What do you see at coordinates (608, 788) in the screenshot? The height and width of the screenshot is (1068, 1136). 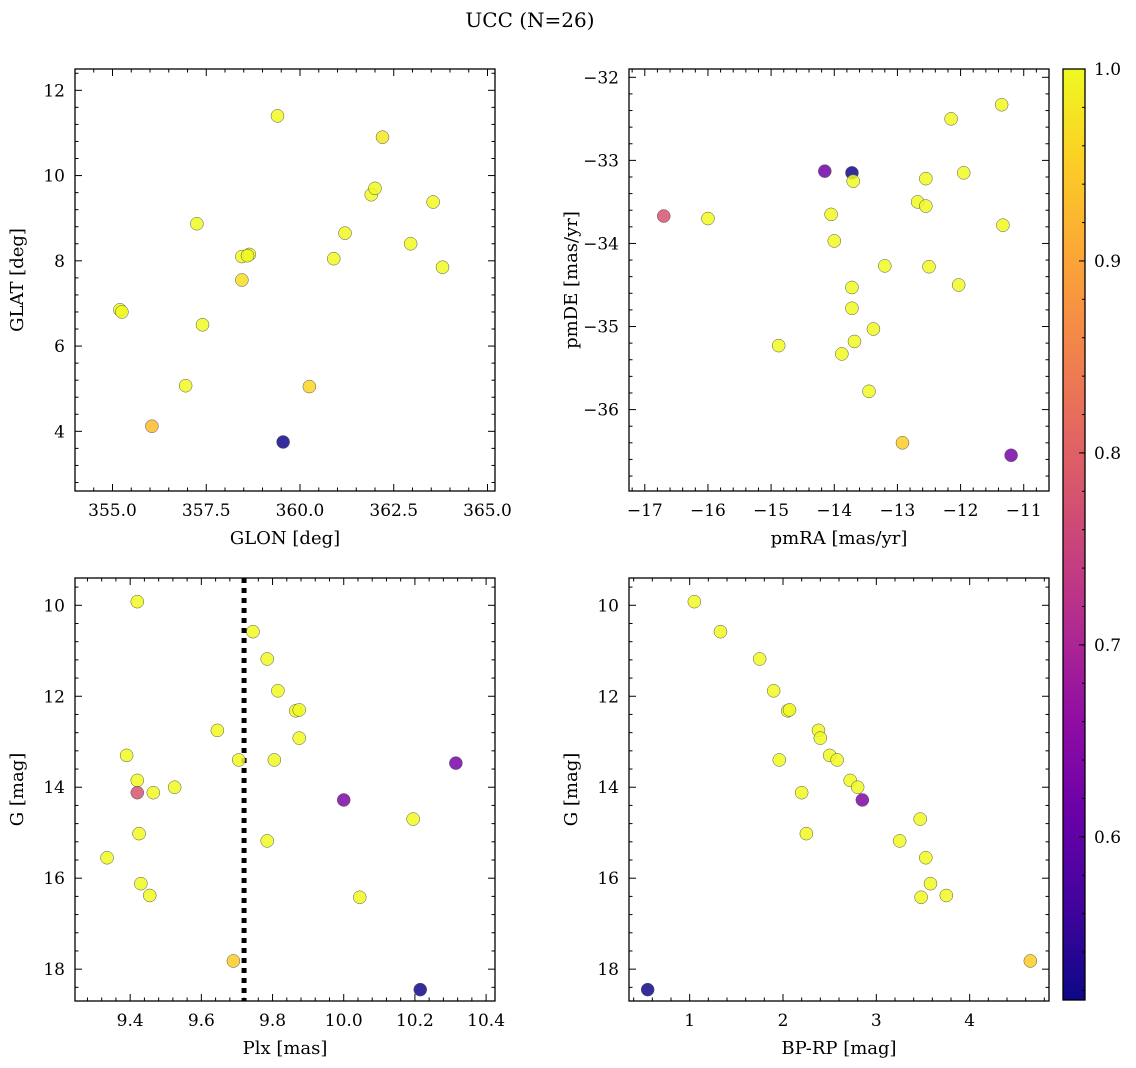 I see `y-tick-label: 14` at bounding box center [608, 788].